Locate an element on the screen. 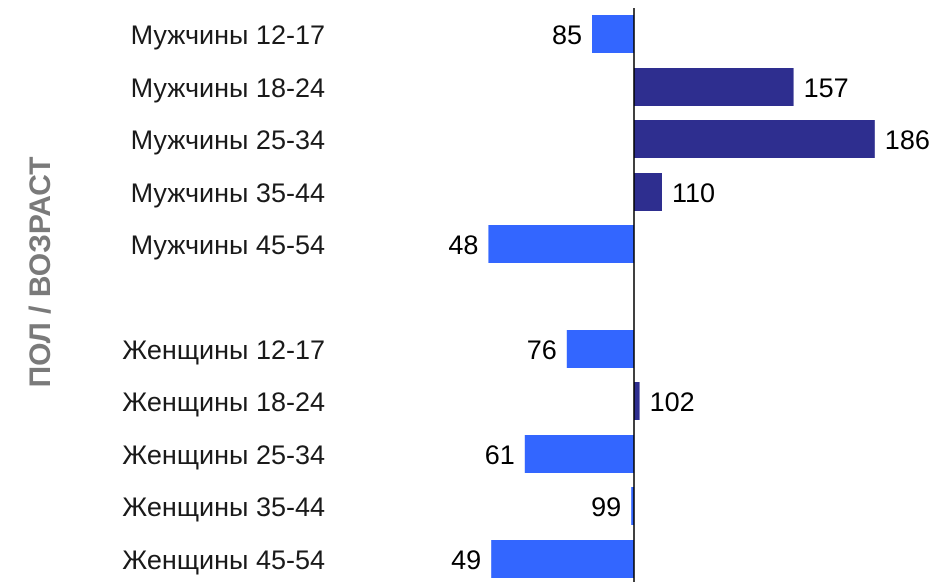 The height and width of the screenshot is (582, 949). category-label: Женщины 35-44 is located at coordinates (223, 507).